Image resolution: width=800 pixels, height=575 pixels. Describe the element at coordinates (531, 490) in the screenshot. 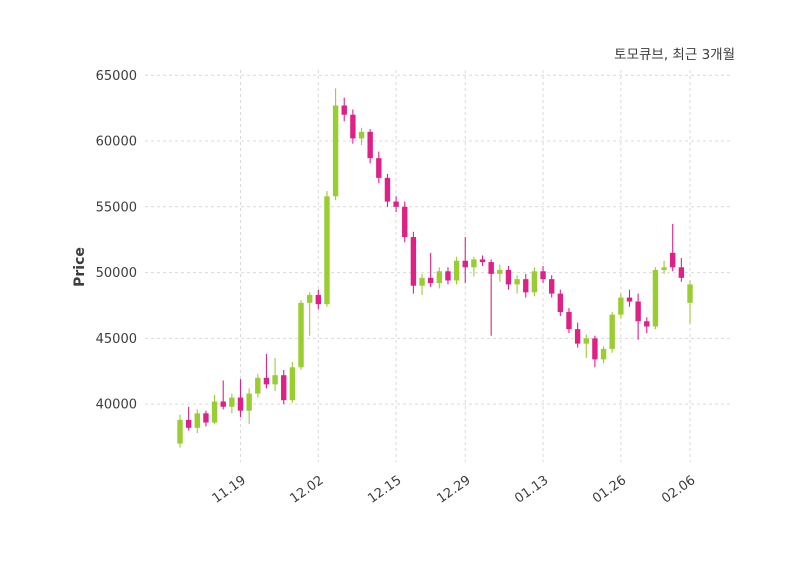

I see `x-tick-label: 01.13` at that location.